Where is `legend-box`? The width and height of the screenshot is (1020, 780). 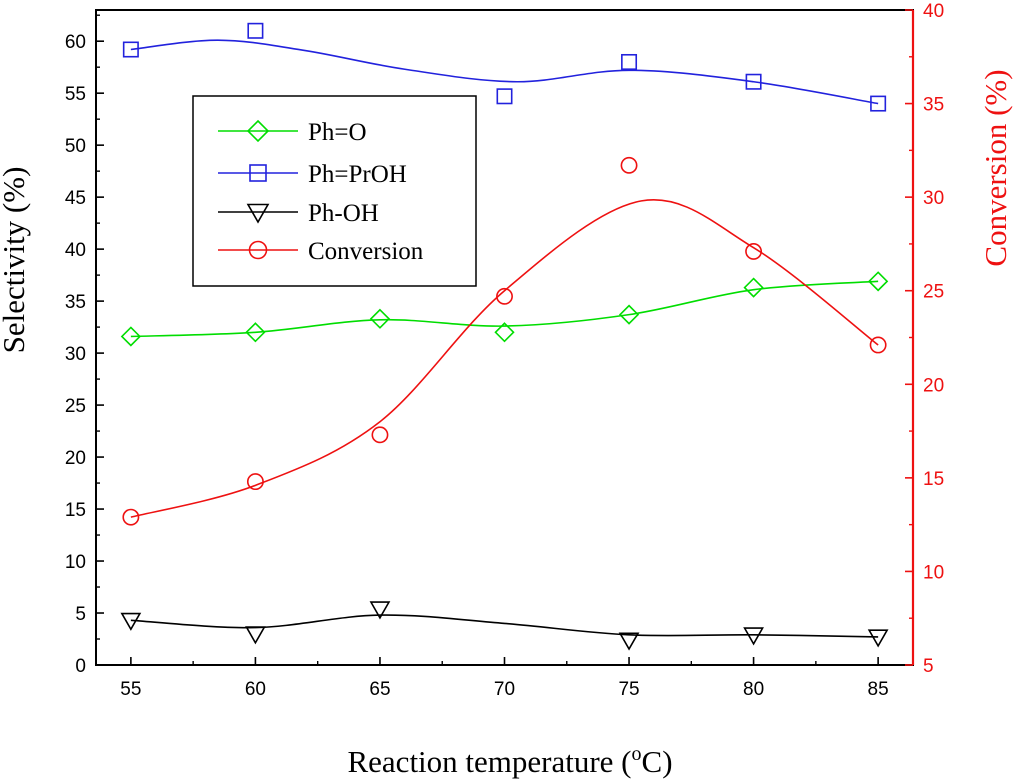
legend-box is located at coordinates (334, 191).